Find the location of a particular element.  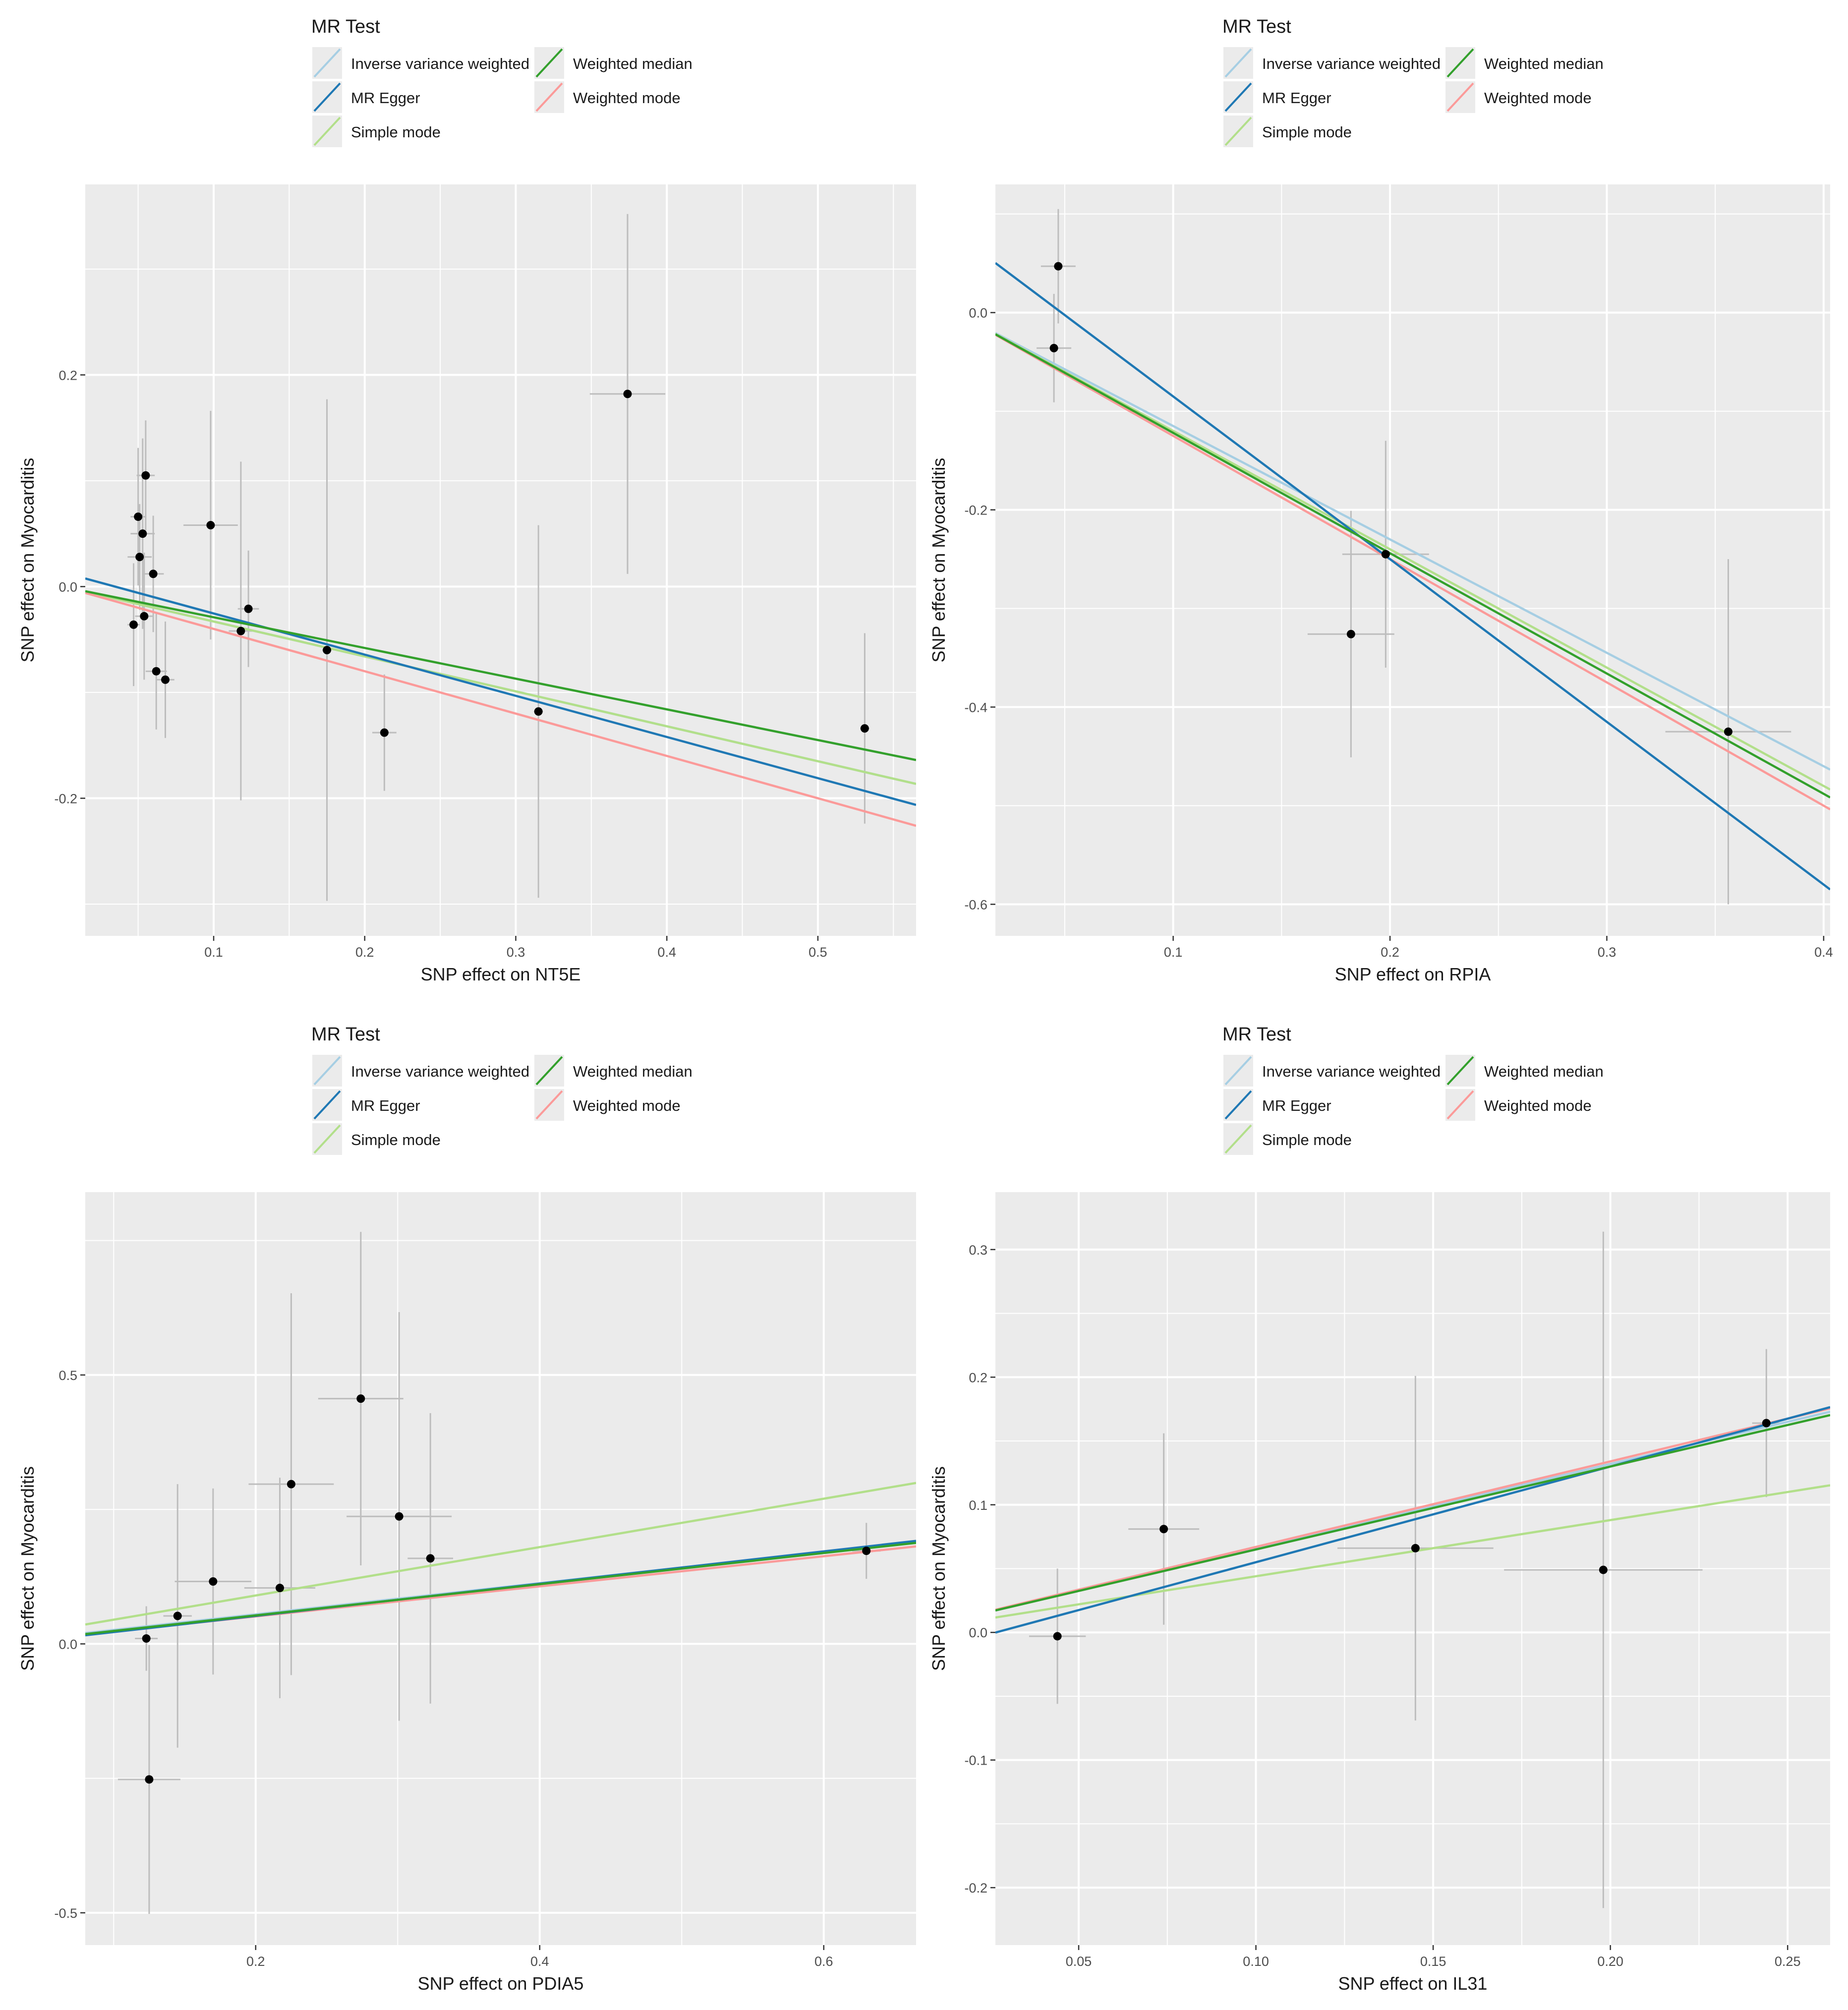

y-tick-label: 0.5 is located at coordinates (67, 1375).